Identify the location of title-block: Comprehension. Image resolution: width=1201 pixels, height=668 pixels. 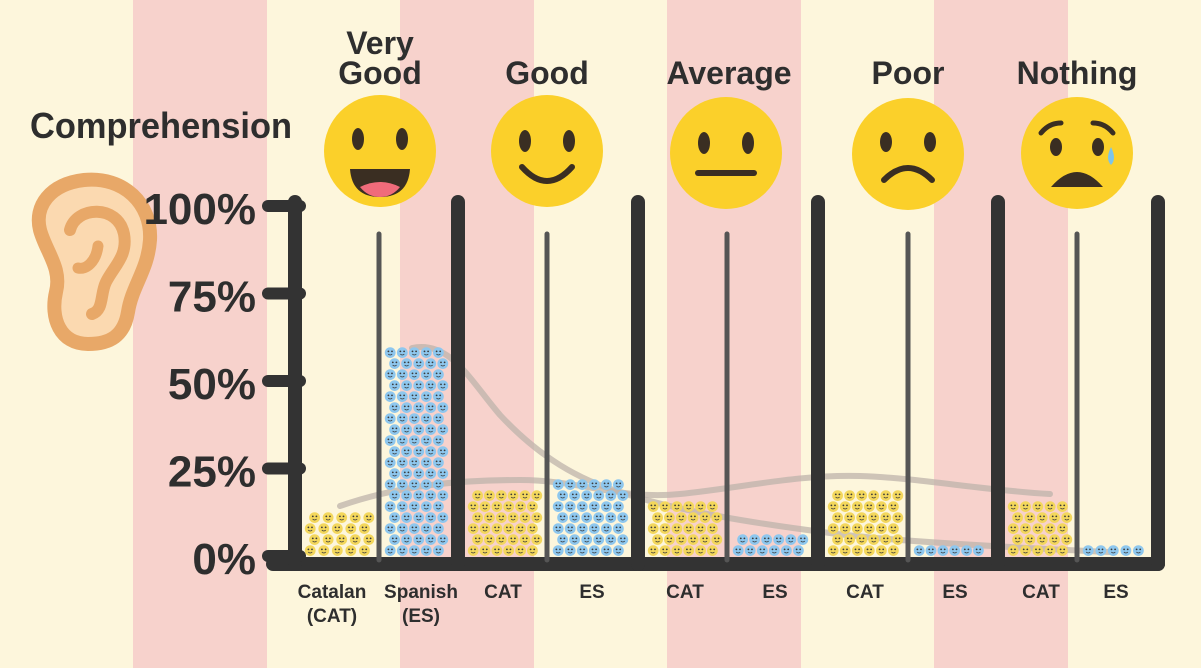
(161, 228).